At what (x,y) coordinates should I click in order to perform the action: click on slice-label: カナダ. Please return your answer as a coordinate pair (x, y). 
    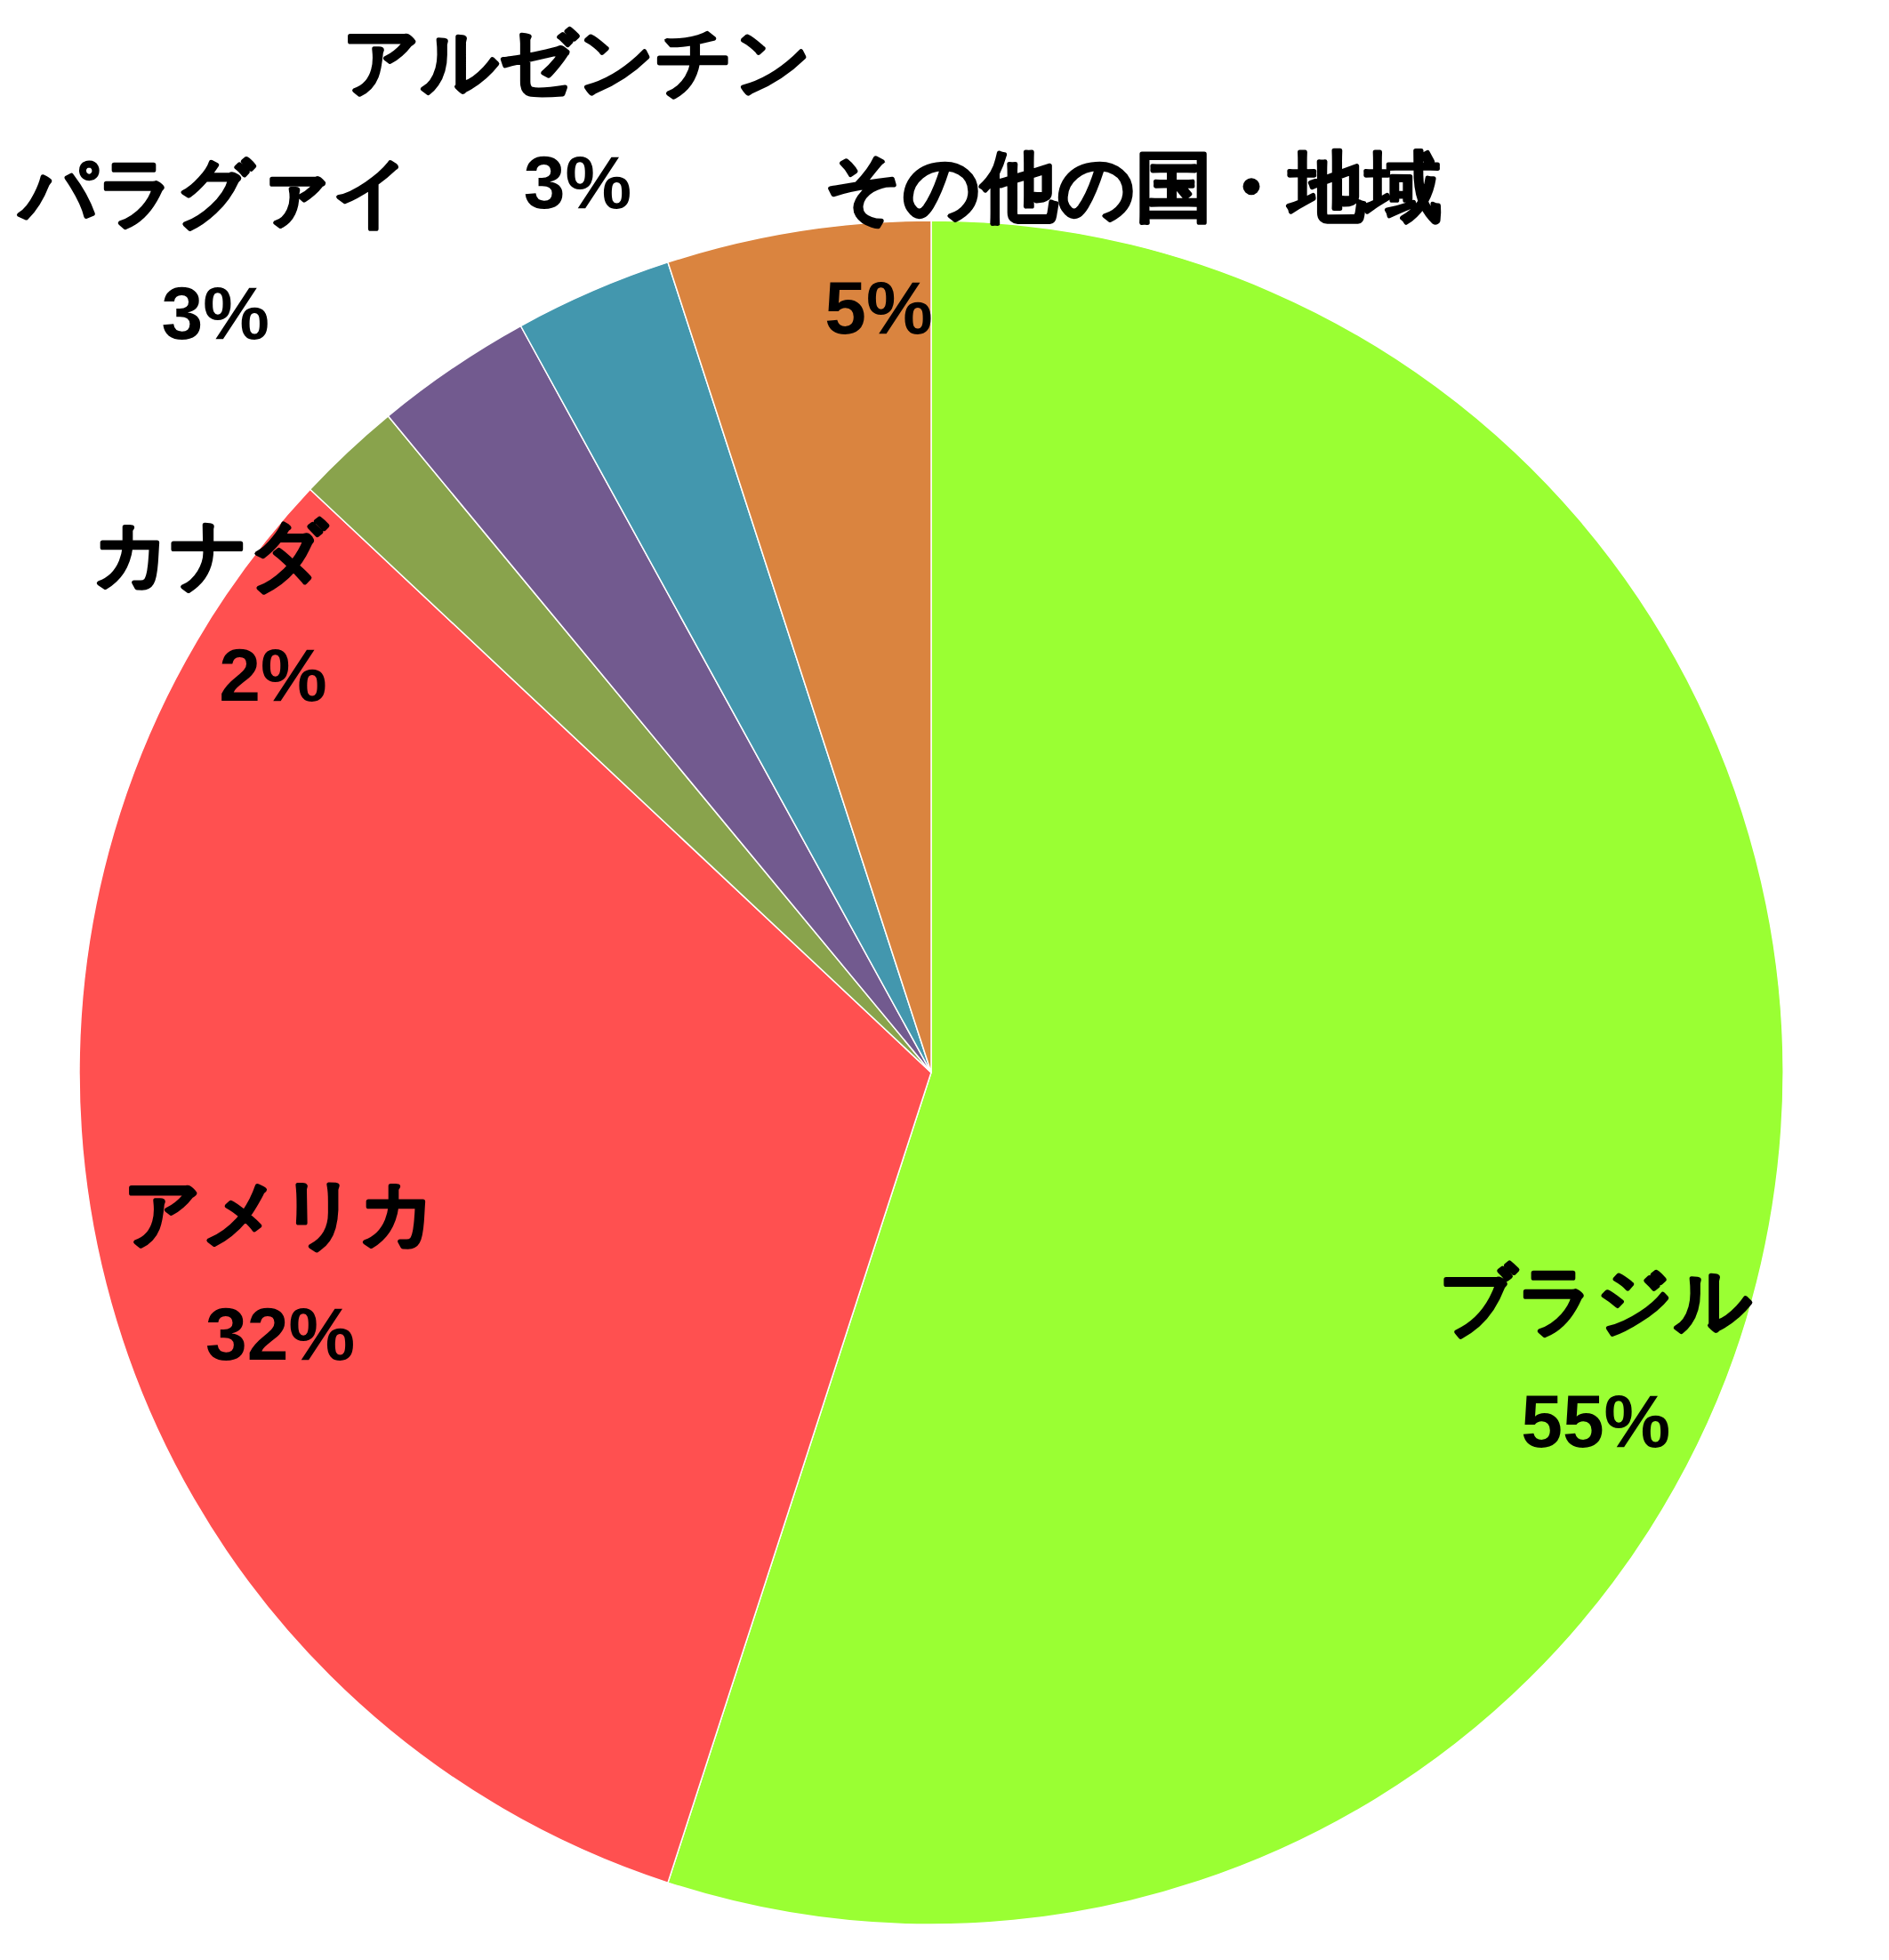
    Looking at the image, I should click on (210, 553).